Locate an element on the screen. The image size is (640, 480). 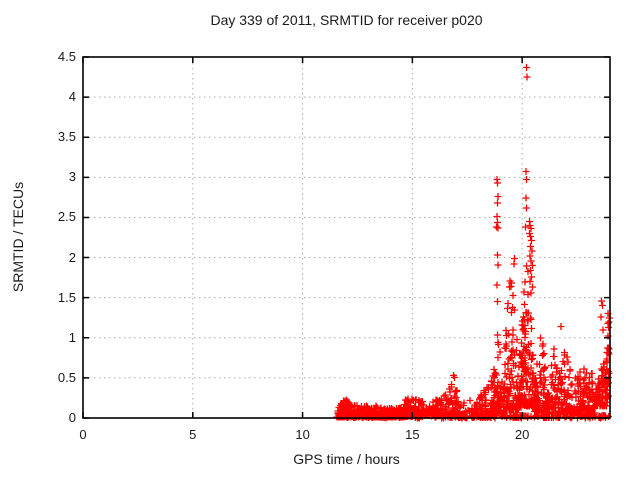
x-tick-label: 5 is located at coordinates (193, 434).